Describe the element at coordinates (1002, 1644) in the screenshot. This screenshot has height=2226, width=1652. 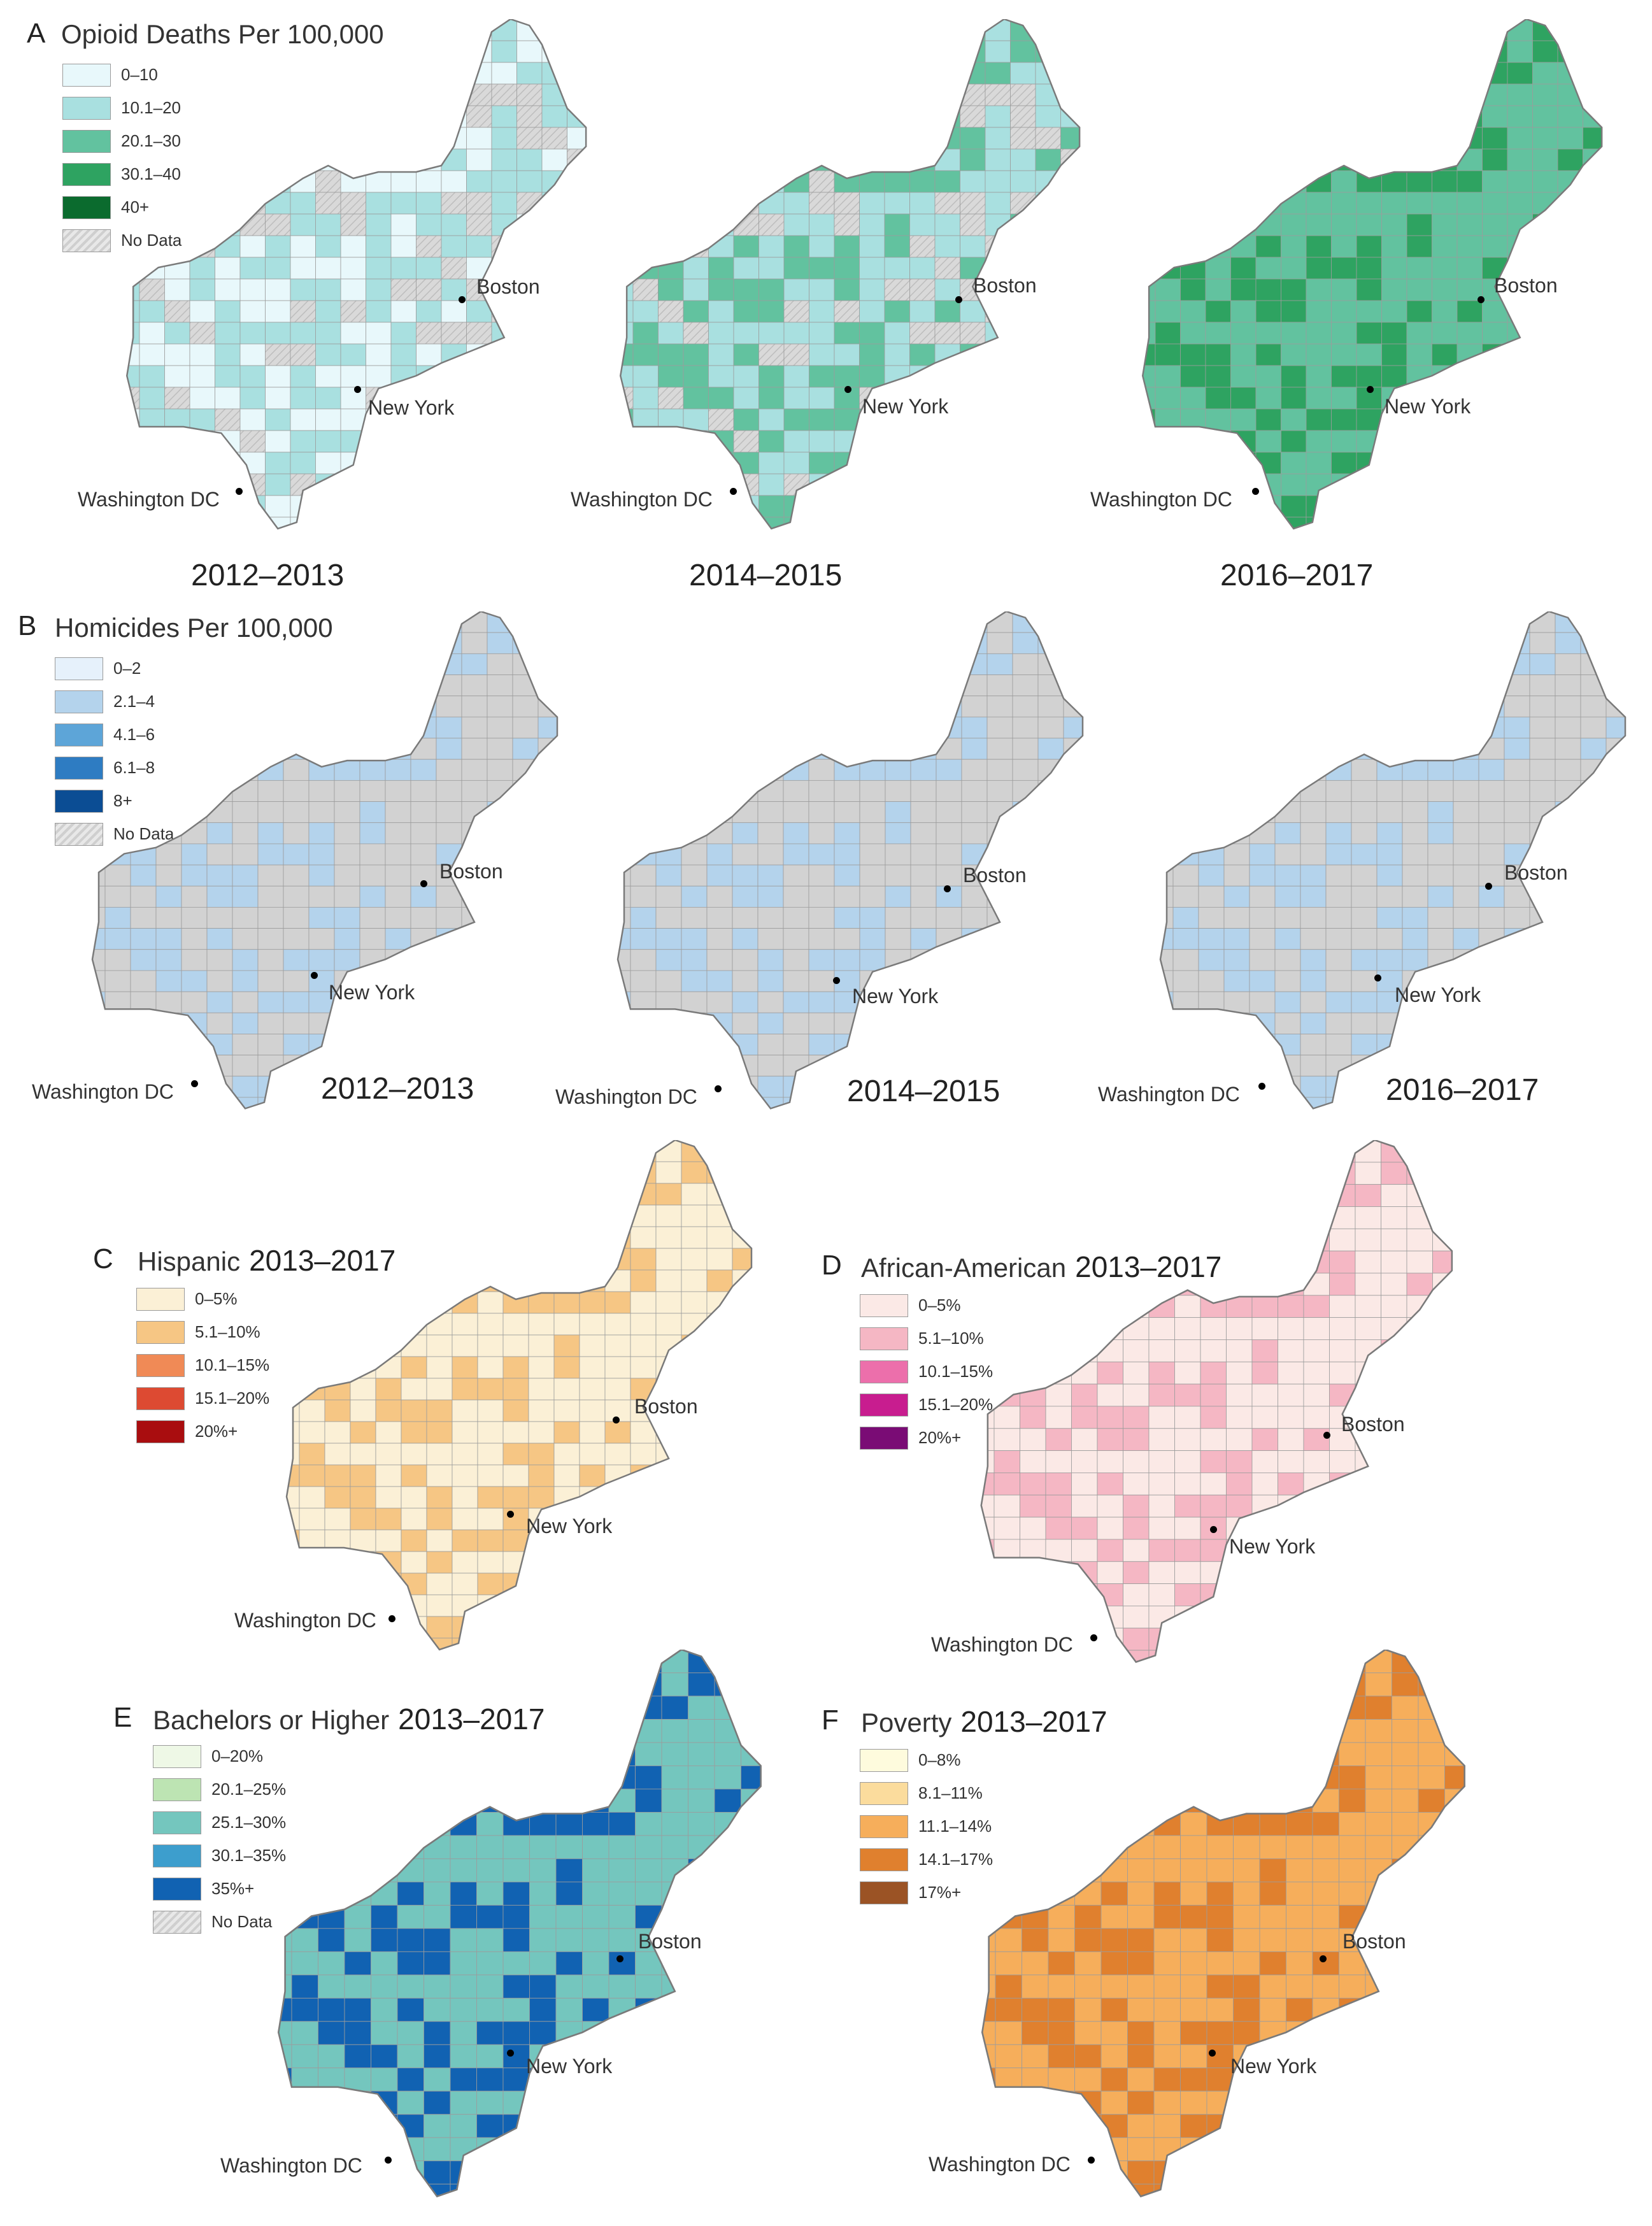
I see `city-label-washington: Washington DC` at that location.